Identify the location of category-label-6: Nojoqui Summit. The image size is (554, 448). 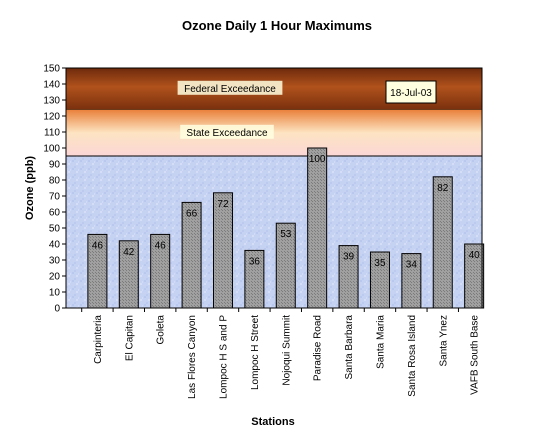
(286, 350).